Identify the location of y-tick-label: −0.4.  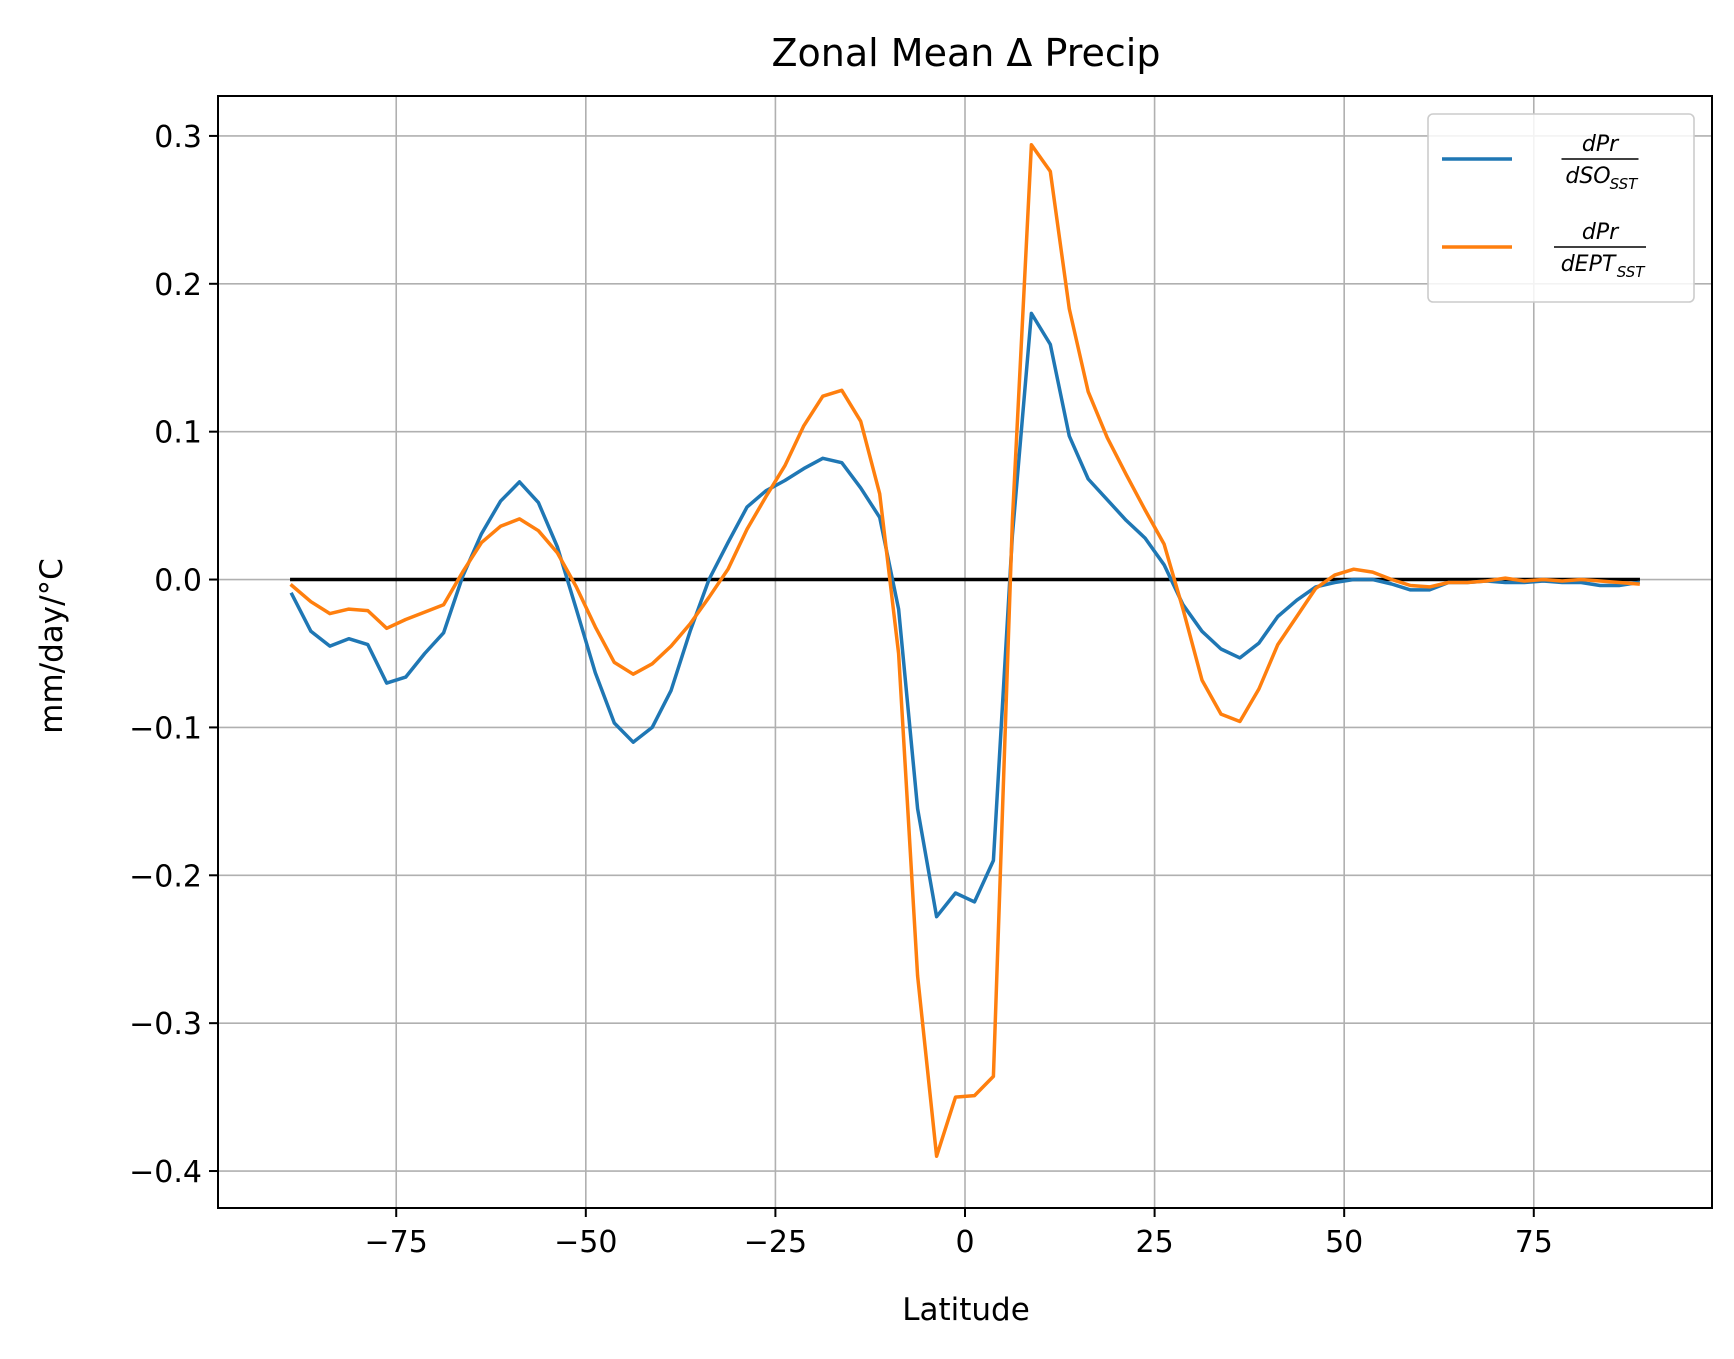
(165, 1172).